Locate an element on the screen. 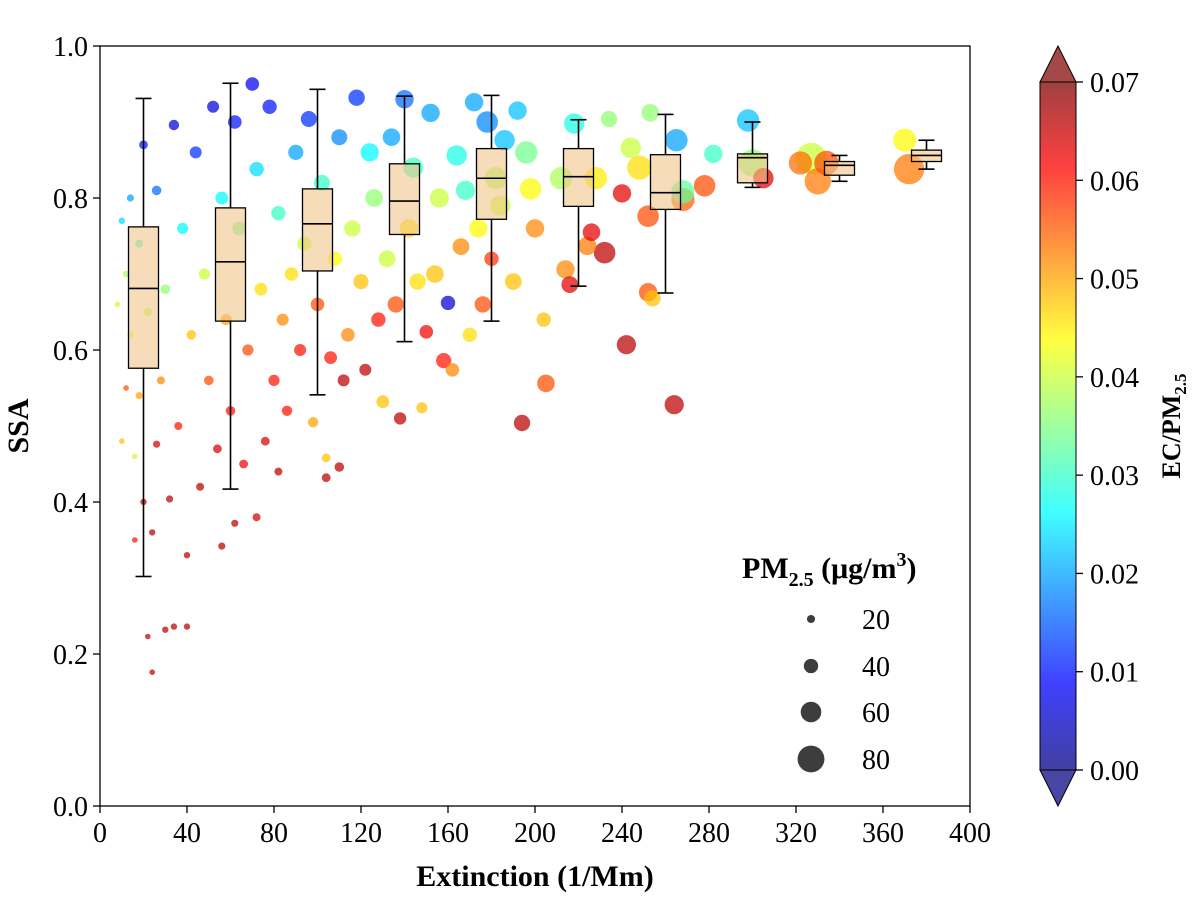 This screenshot has width=1200, height=900. colorbar-tick-label: 0.04 is located at coordinates (1114, 378).